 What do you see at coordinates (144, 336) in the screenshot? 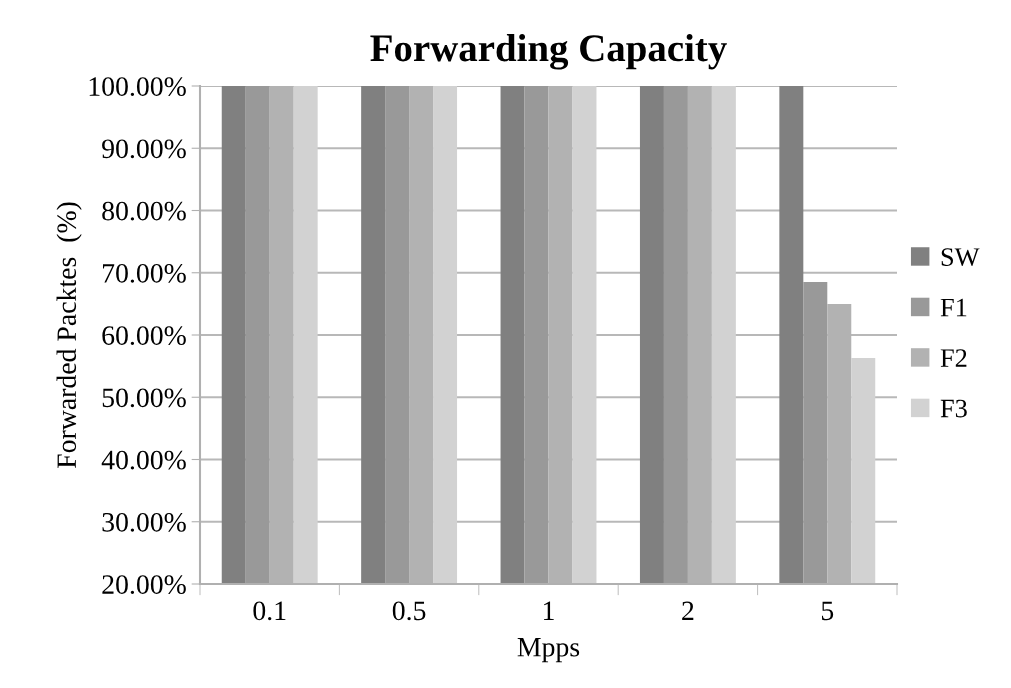
I see `y-tick-label: 60.00%` at bounding box center [144, 336].